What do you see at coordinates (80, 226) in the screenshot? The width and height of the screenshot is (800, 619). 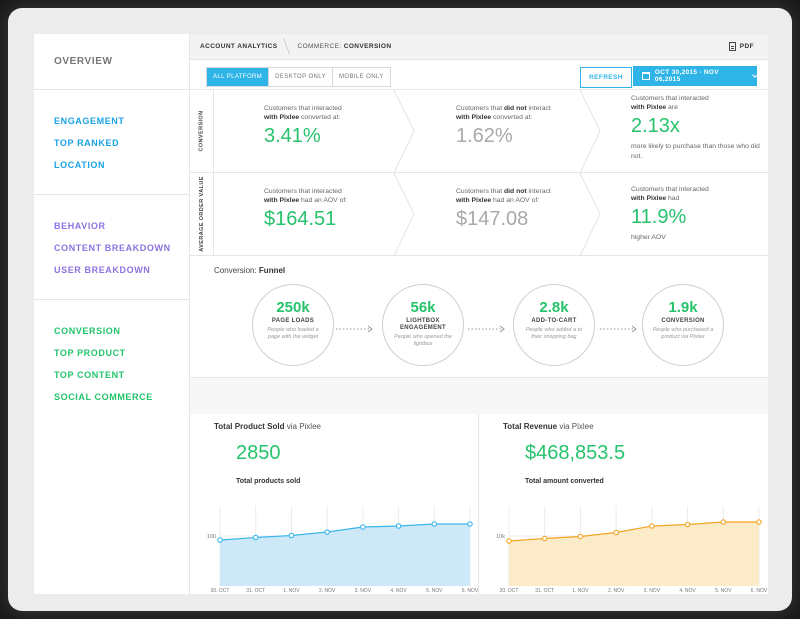 I see `sidebar-item-behavior: BEHAVIOR` at bounding box center [80, 226].